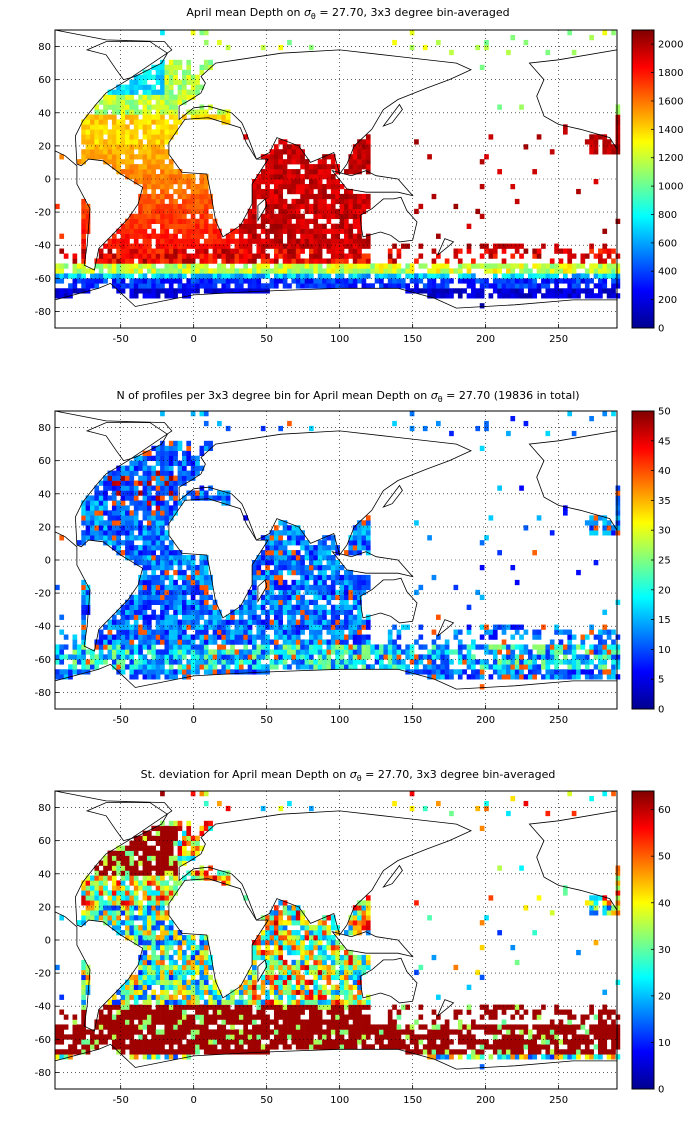  I want to click on colorbar-tick-label: 1400, so click(670, 130).